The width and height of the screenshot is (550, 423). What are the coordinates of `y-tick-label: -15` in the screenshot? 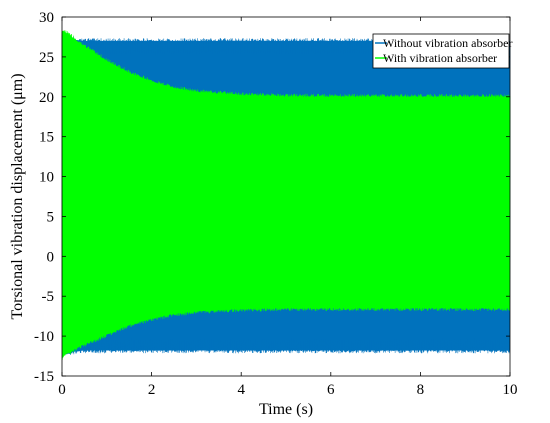 It's located at (44, 377).